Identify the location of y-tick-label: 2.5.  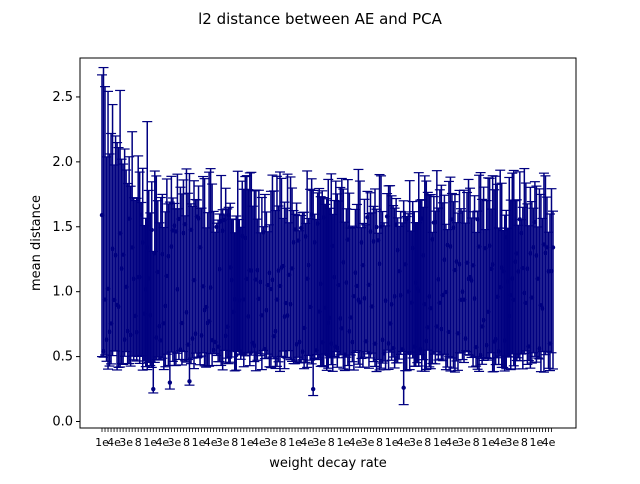
(62, 97).